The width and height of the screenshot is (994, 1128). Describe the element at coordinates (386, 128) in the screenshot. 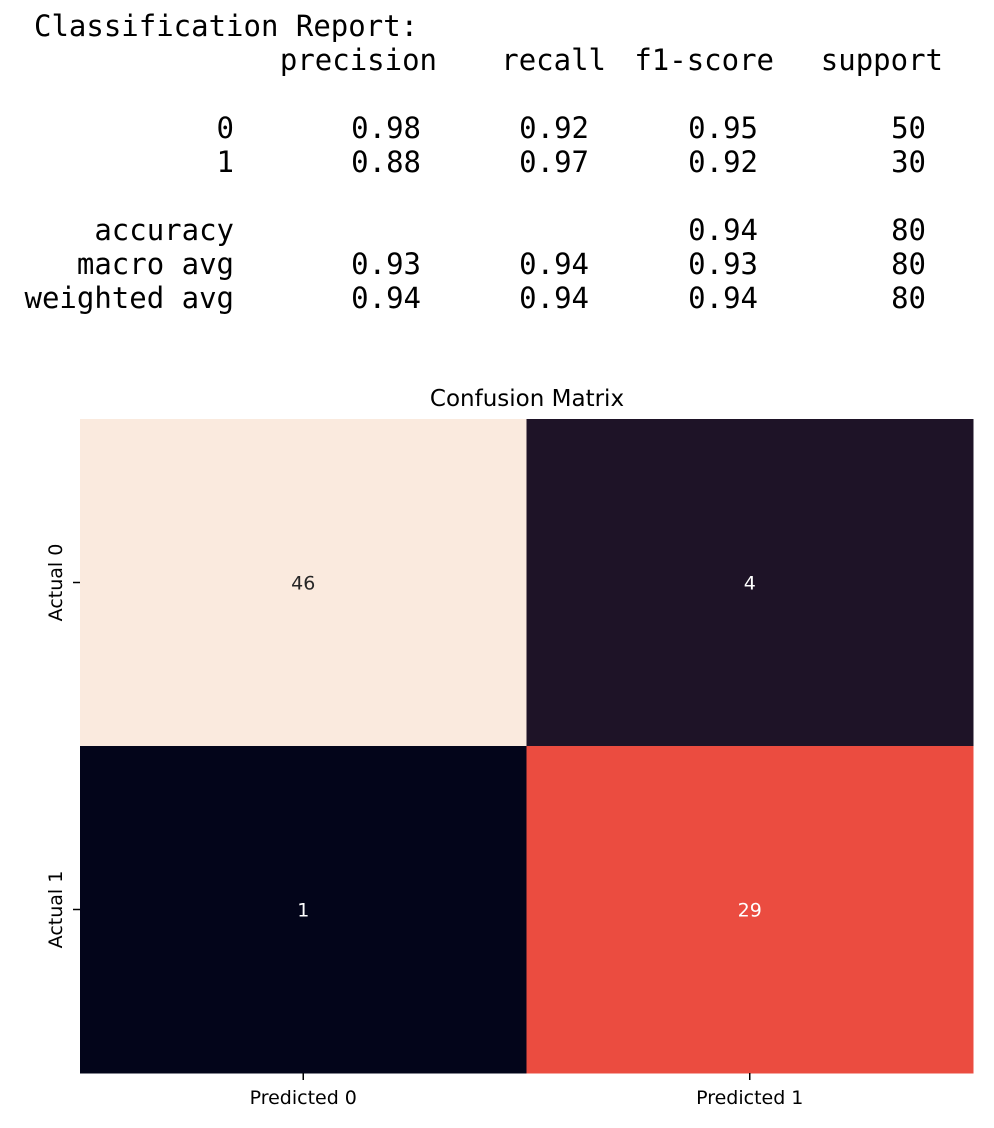

I see `cell-precision: 0.98` at that location.